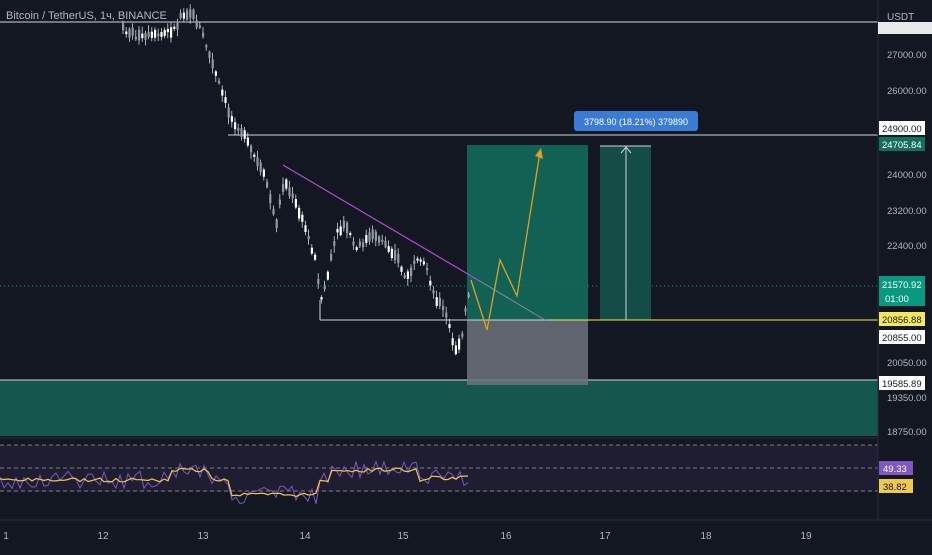 The width and height of the screenshot is (932, 555). What do you see at coordinates (103, 536) in the screenshot?
I see `time-tick-label: 12` at bounding box center [103, 536].